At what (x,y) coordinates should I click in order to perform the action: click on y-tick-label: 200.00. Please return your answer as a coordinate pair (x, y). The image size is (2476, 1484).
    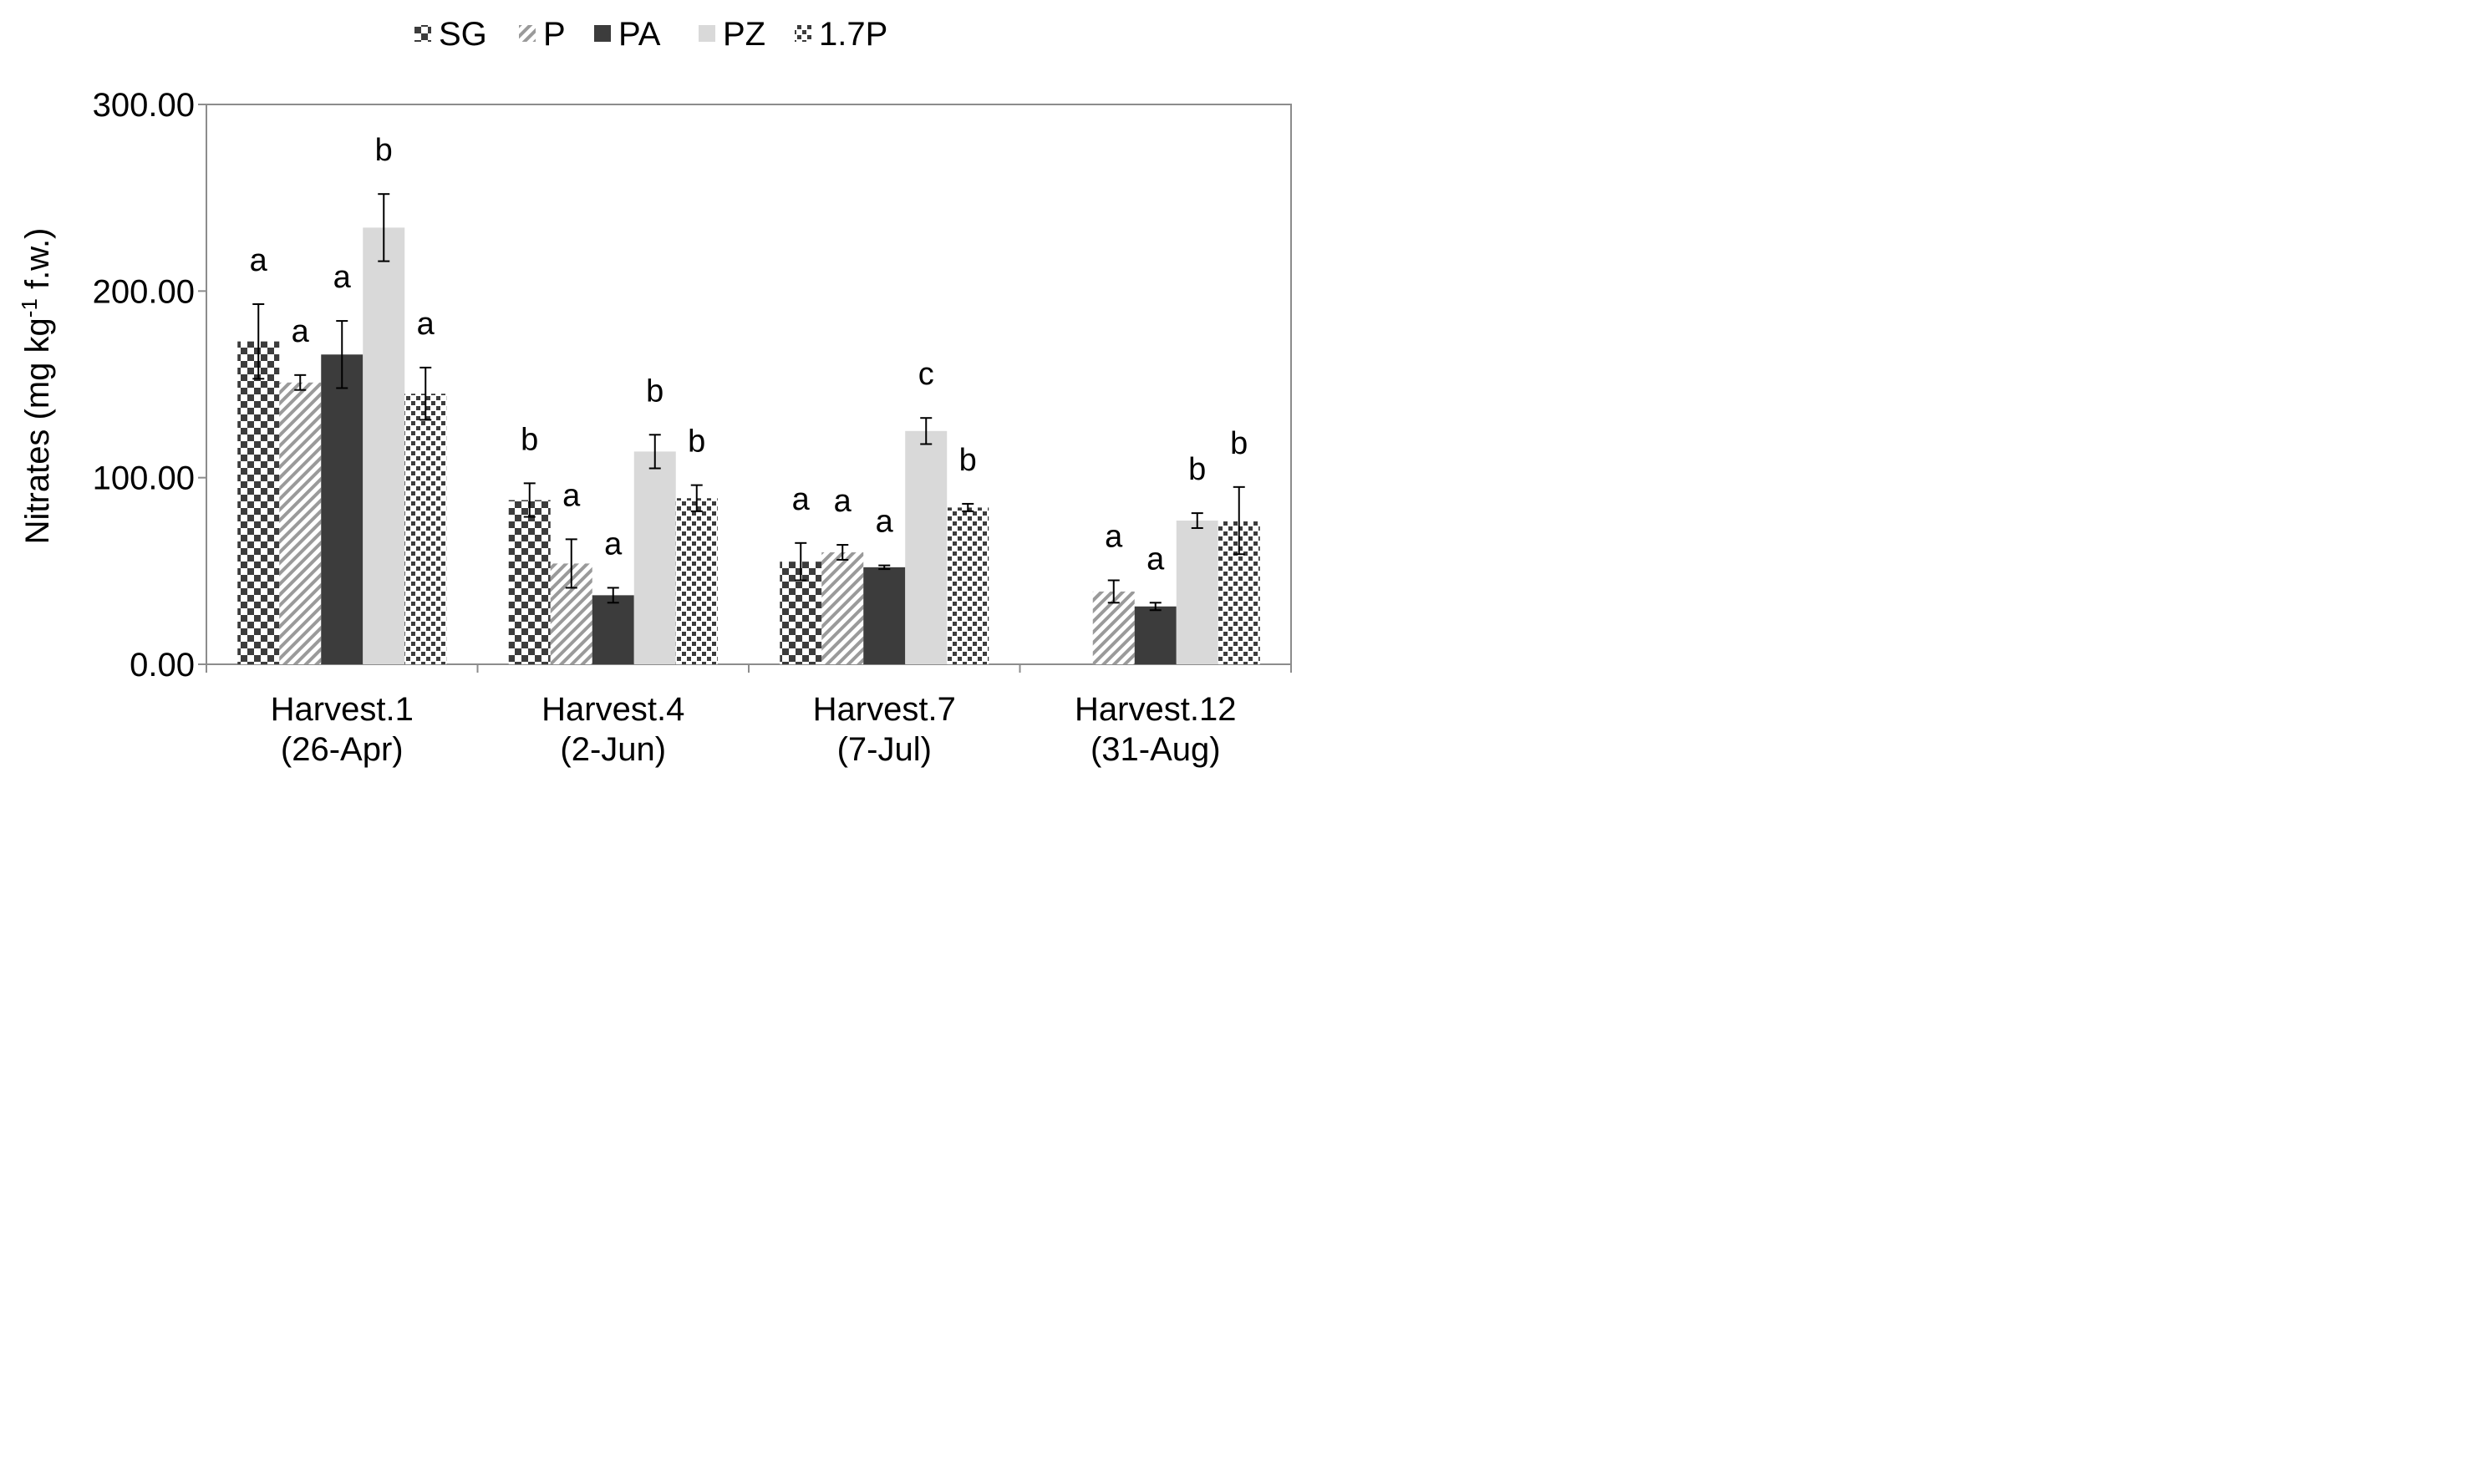
    Looking at the image, I should click on (144, 291).